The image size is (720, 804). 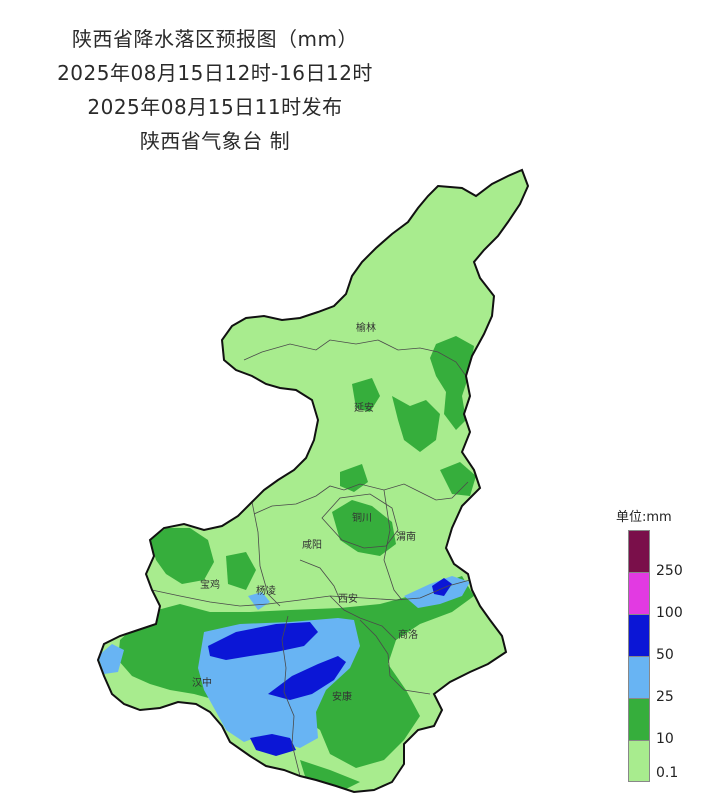 What do you see at coordinates (215, 141) in the screenshot?
I see `producer: 陕西省气象台 制` at bounding box center [215, 141].